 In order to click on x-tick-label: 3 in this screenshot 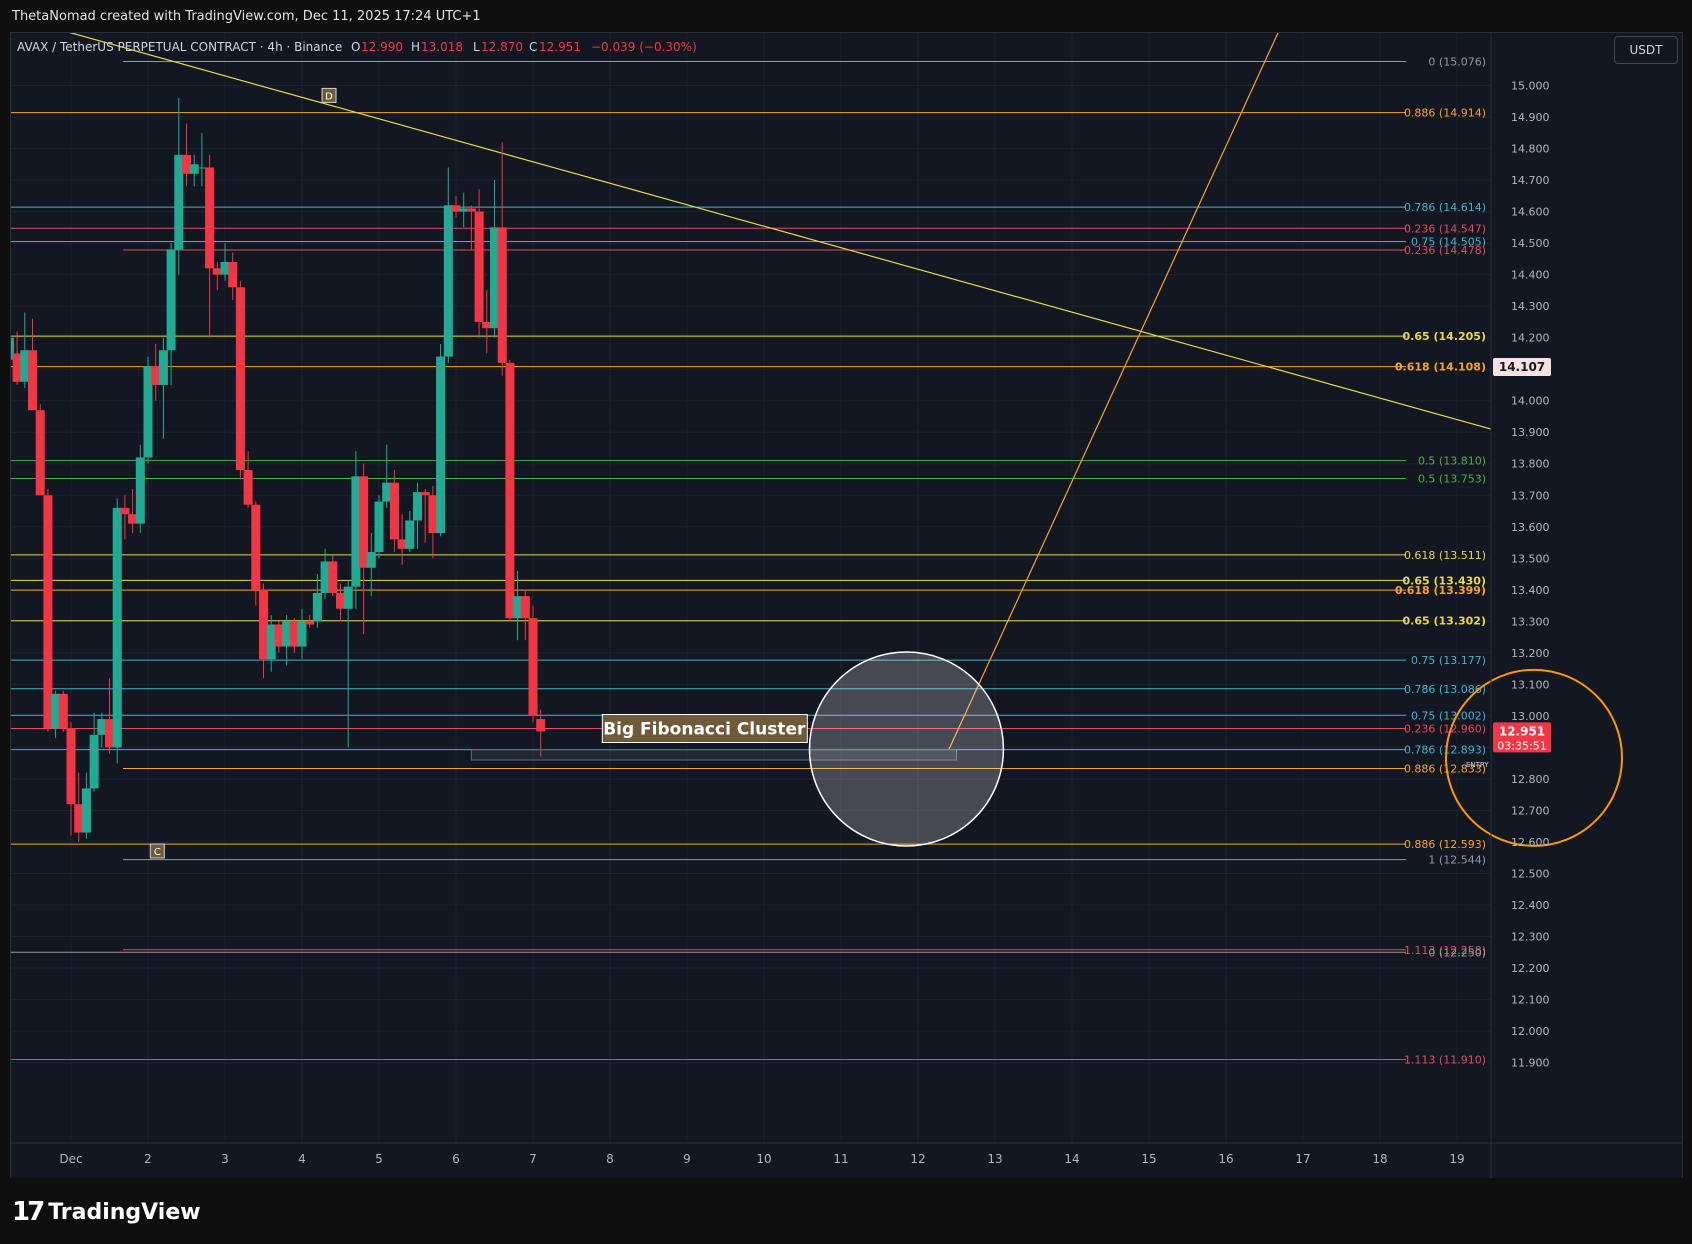, I will do `click(225, 1159)`.